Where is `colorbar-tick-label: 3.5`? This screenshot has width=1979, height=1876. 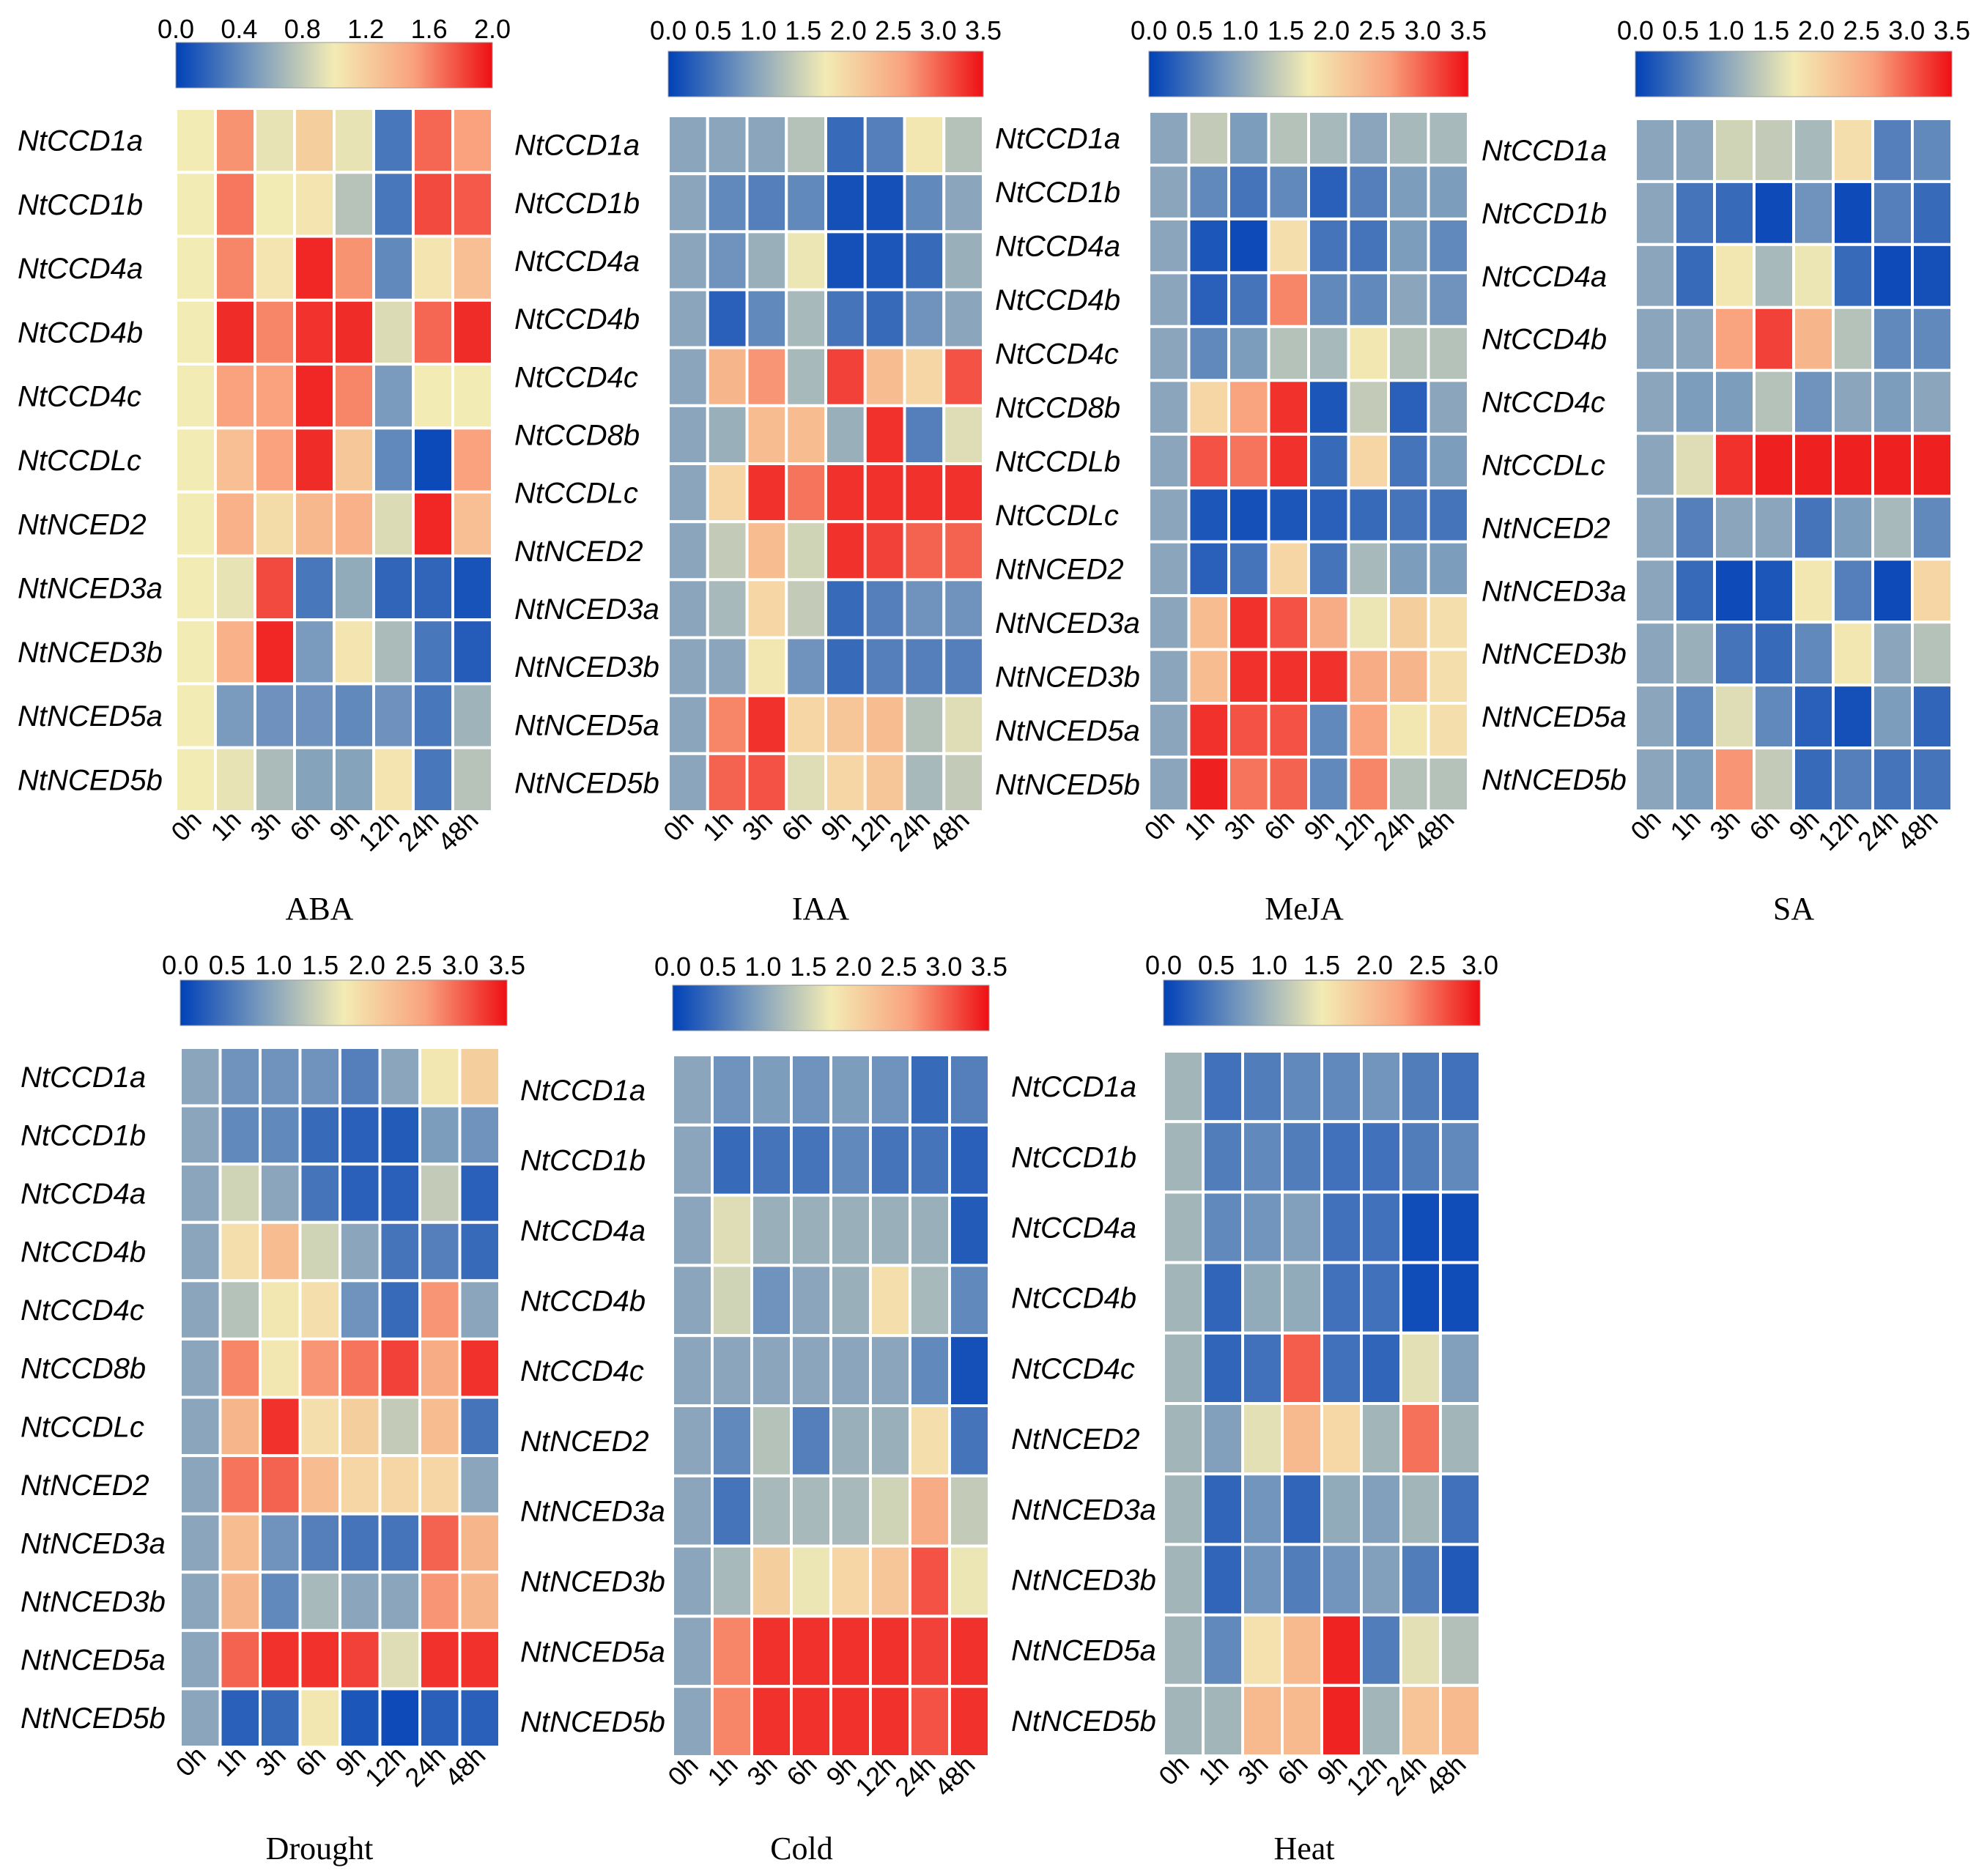 colorbar-tick-label: 3.5 is located at coordinates (507, 965).